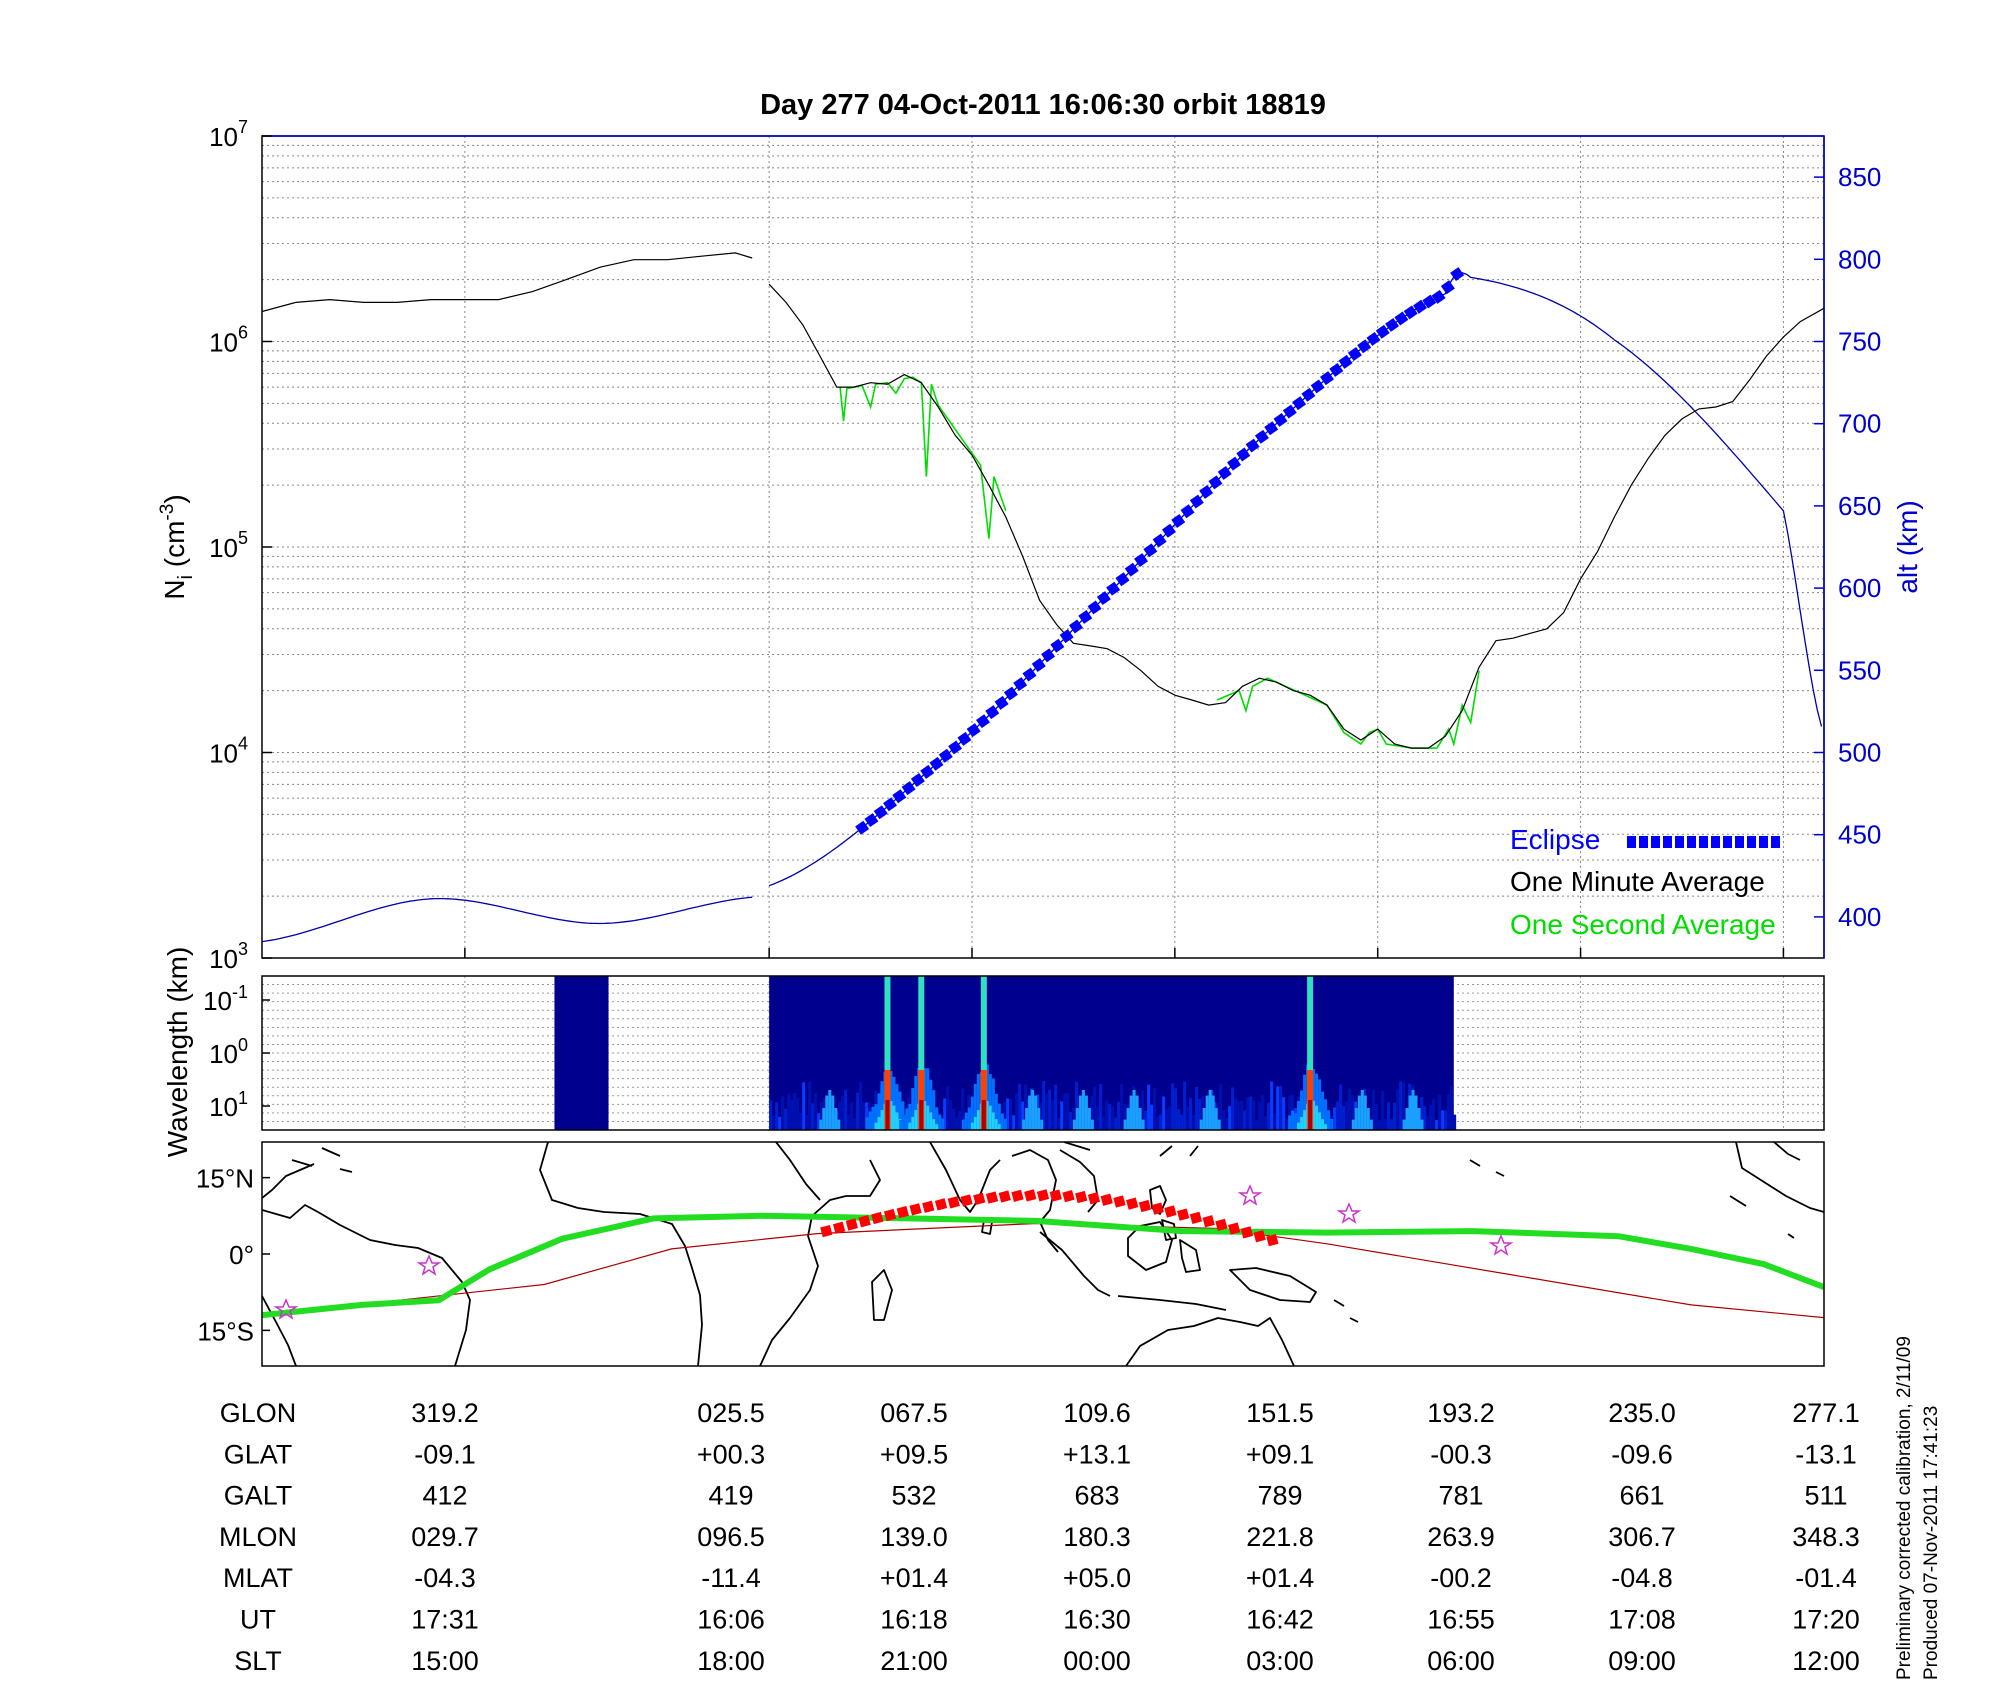 This screenshot has height=1700, width=2000. Describe the element at coordinates (1847, 547) in the screenshot. I see `y2-axis-ticks: 400 450 500 550 600 650 700 750 800 850` at that location.